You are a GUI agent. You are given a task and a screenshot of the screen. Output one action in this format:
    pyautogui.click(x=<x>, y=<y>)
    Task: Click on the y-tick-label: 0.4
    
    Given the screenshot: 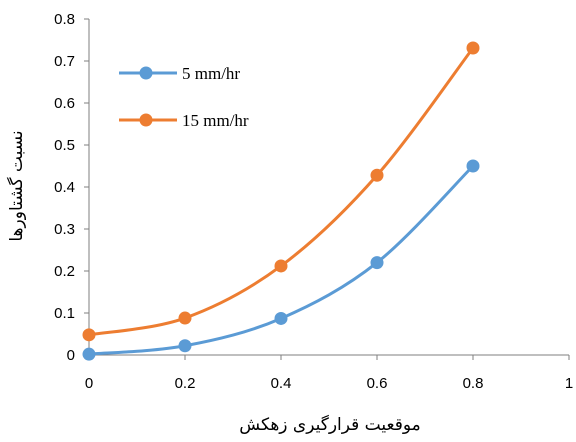 What is the action you would take?
    pyautogui.click(x=64, y=187)
    